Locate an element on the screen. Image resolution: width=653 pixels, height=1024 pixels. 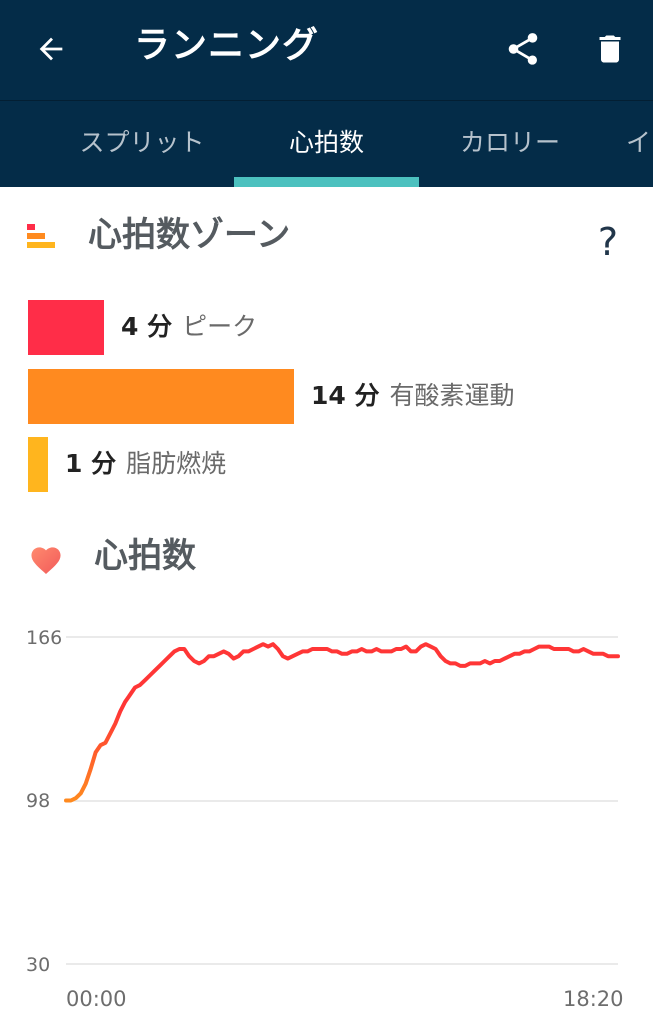
share-icon is located at coordinates (523, 49).